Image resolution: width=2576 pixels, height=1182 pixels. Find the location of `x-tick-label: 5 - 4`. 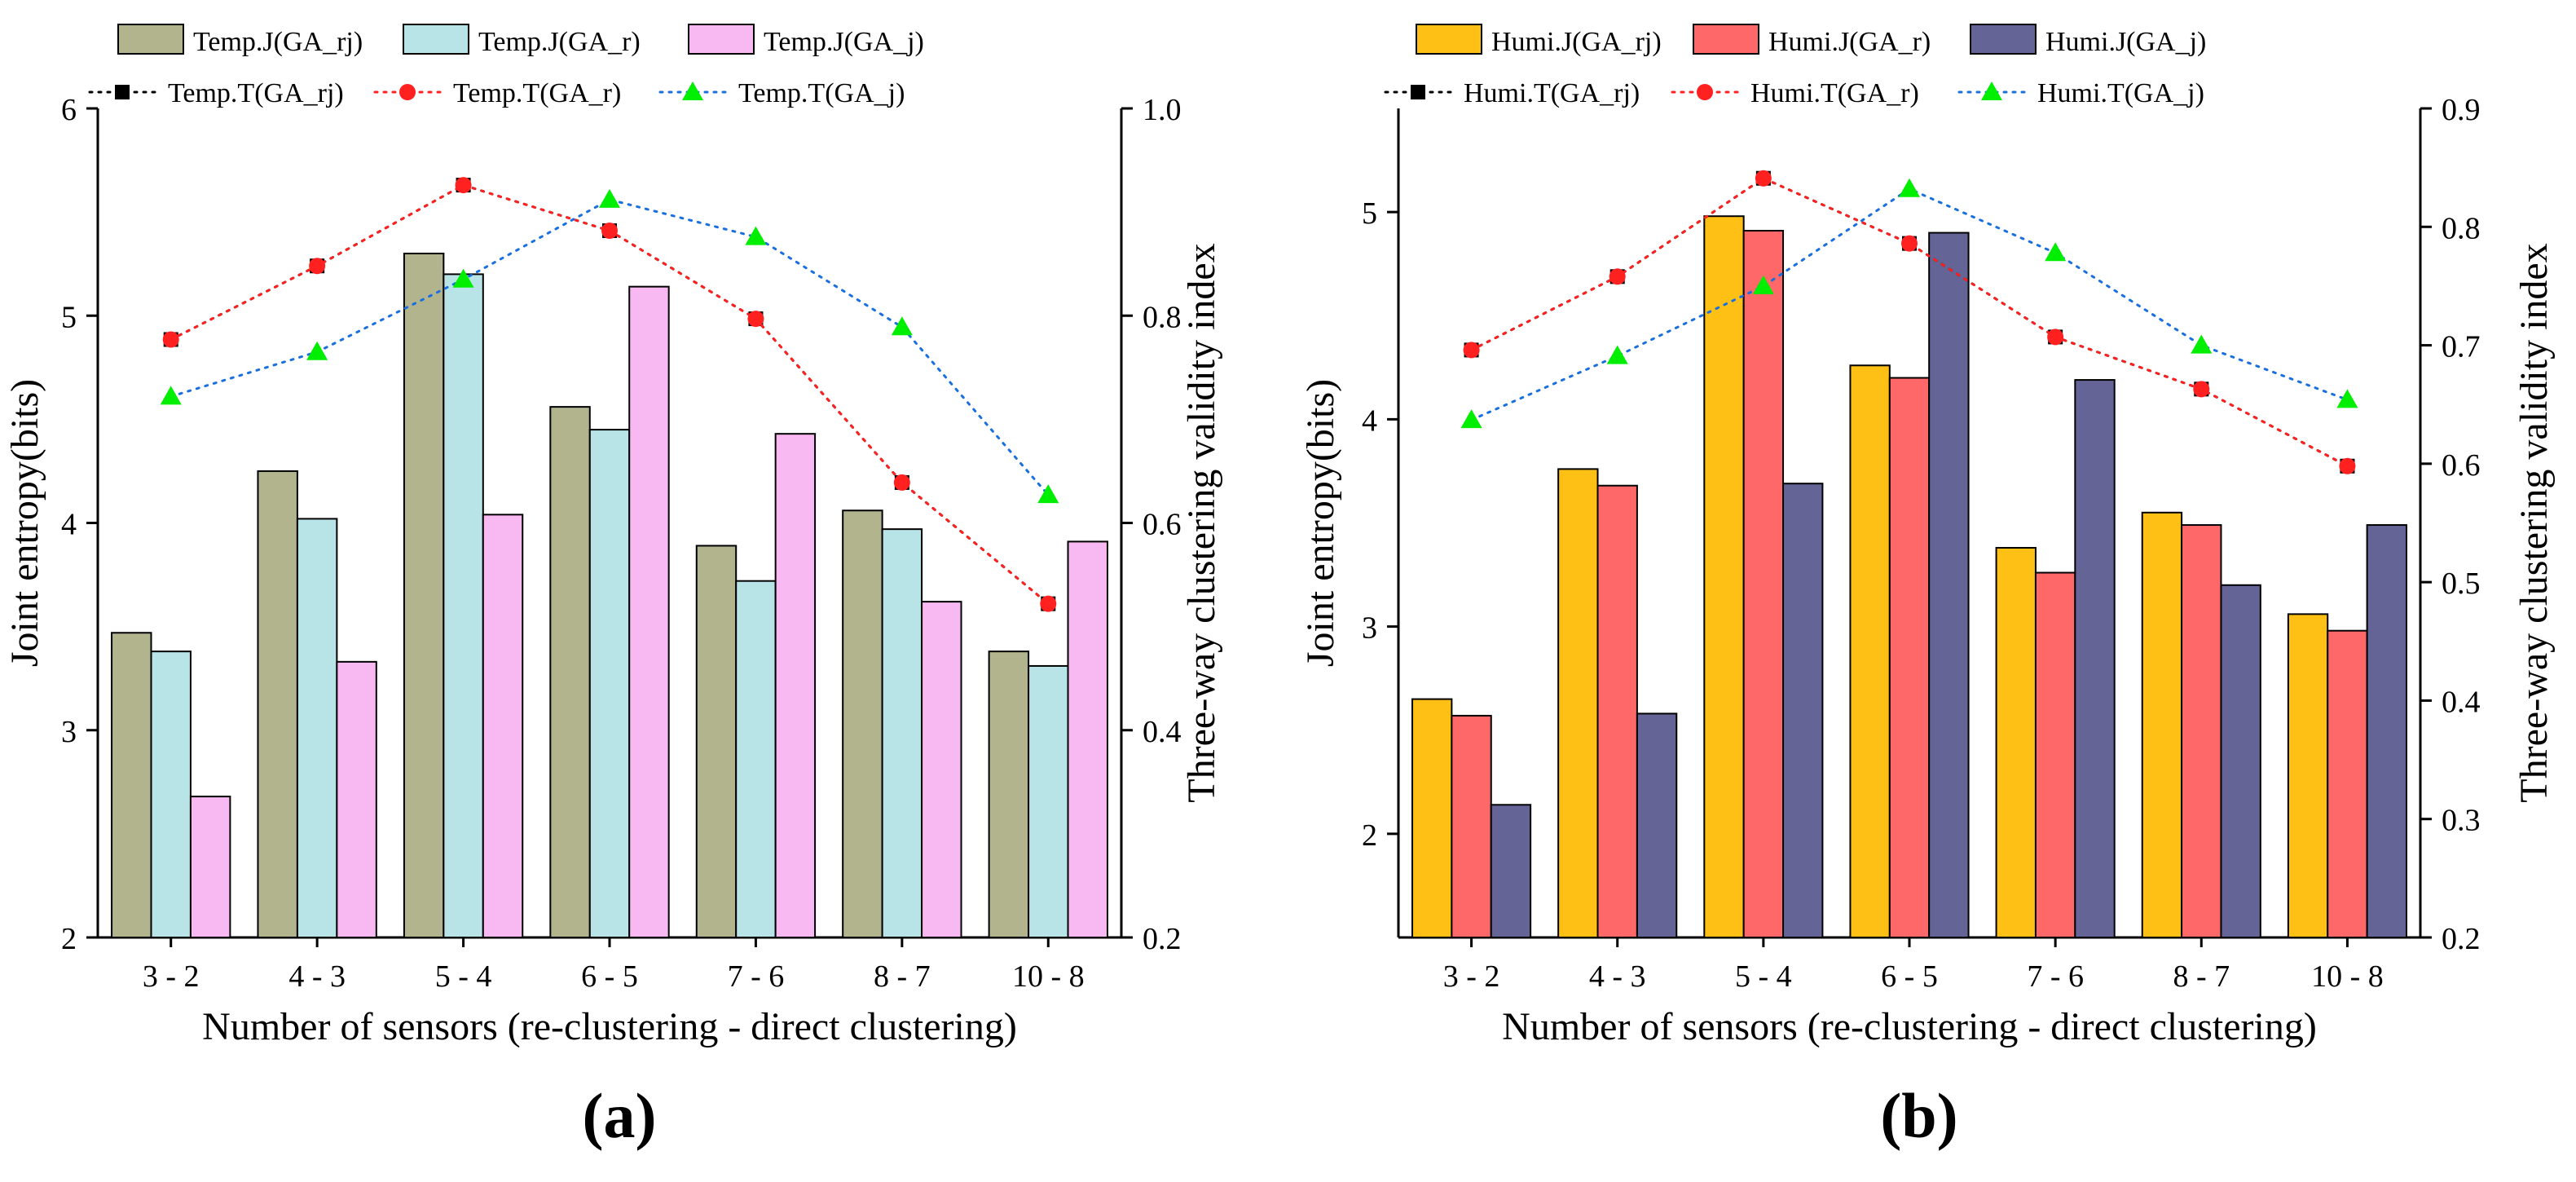

x-tick-label: 5 - 4 is located at coordinates (463, 976).